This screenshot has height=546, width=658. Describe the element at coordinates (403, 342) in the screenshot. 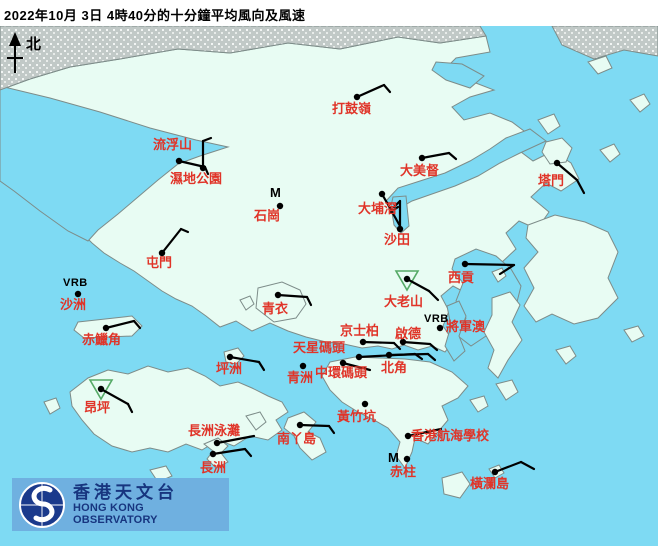

I see `station-dot-kai-tak` at that location.